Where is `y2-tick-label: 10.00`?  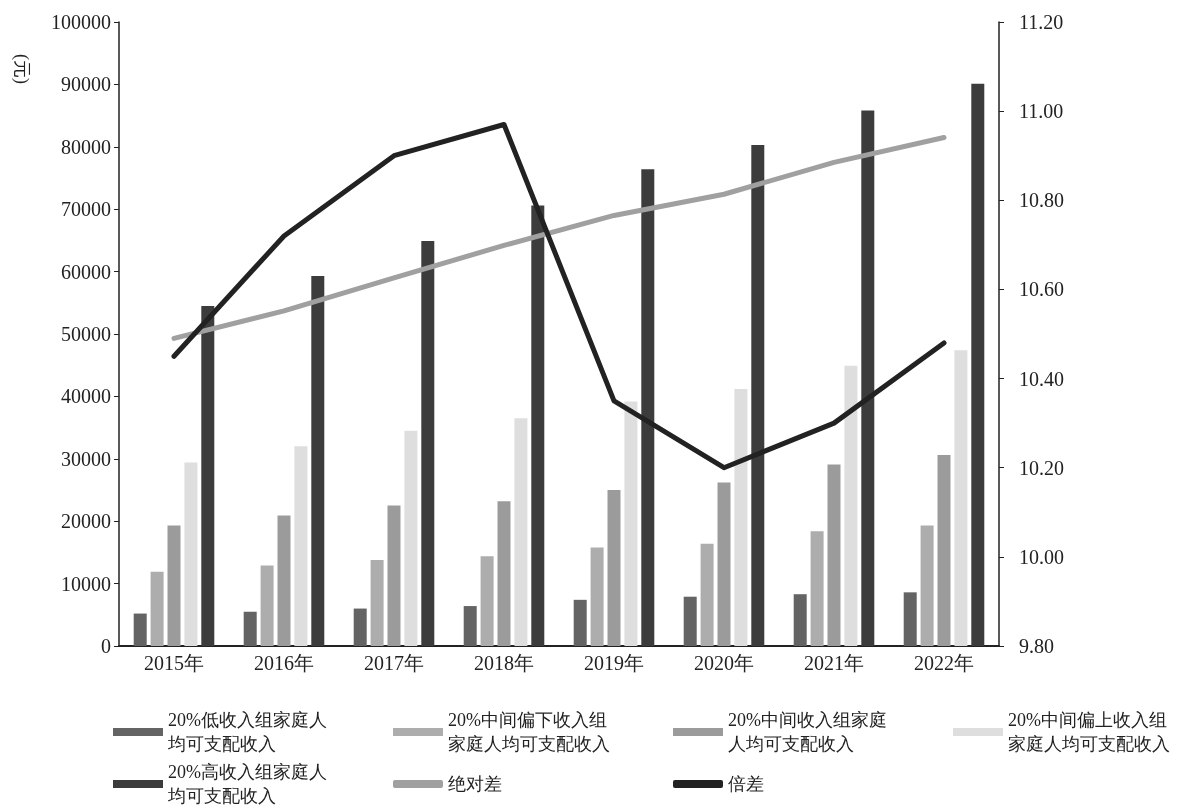 y2-tick-label: 10.00 is located at coordinates (1041, 556).